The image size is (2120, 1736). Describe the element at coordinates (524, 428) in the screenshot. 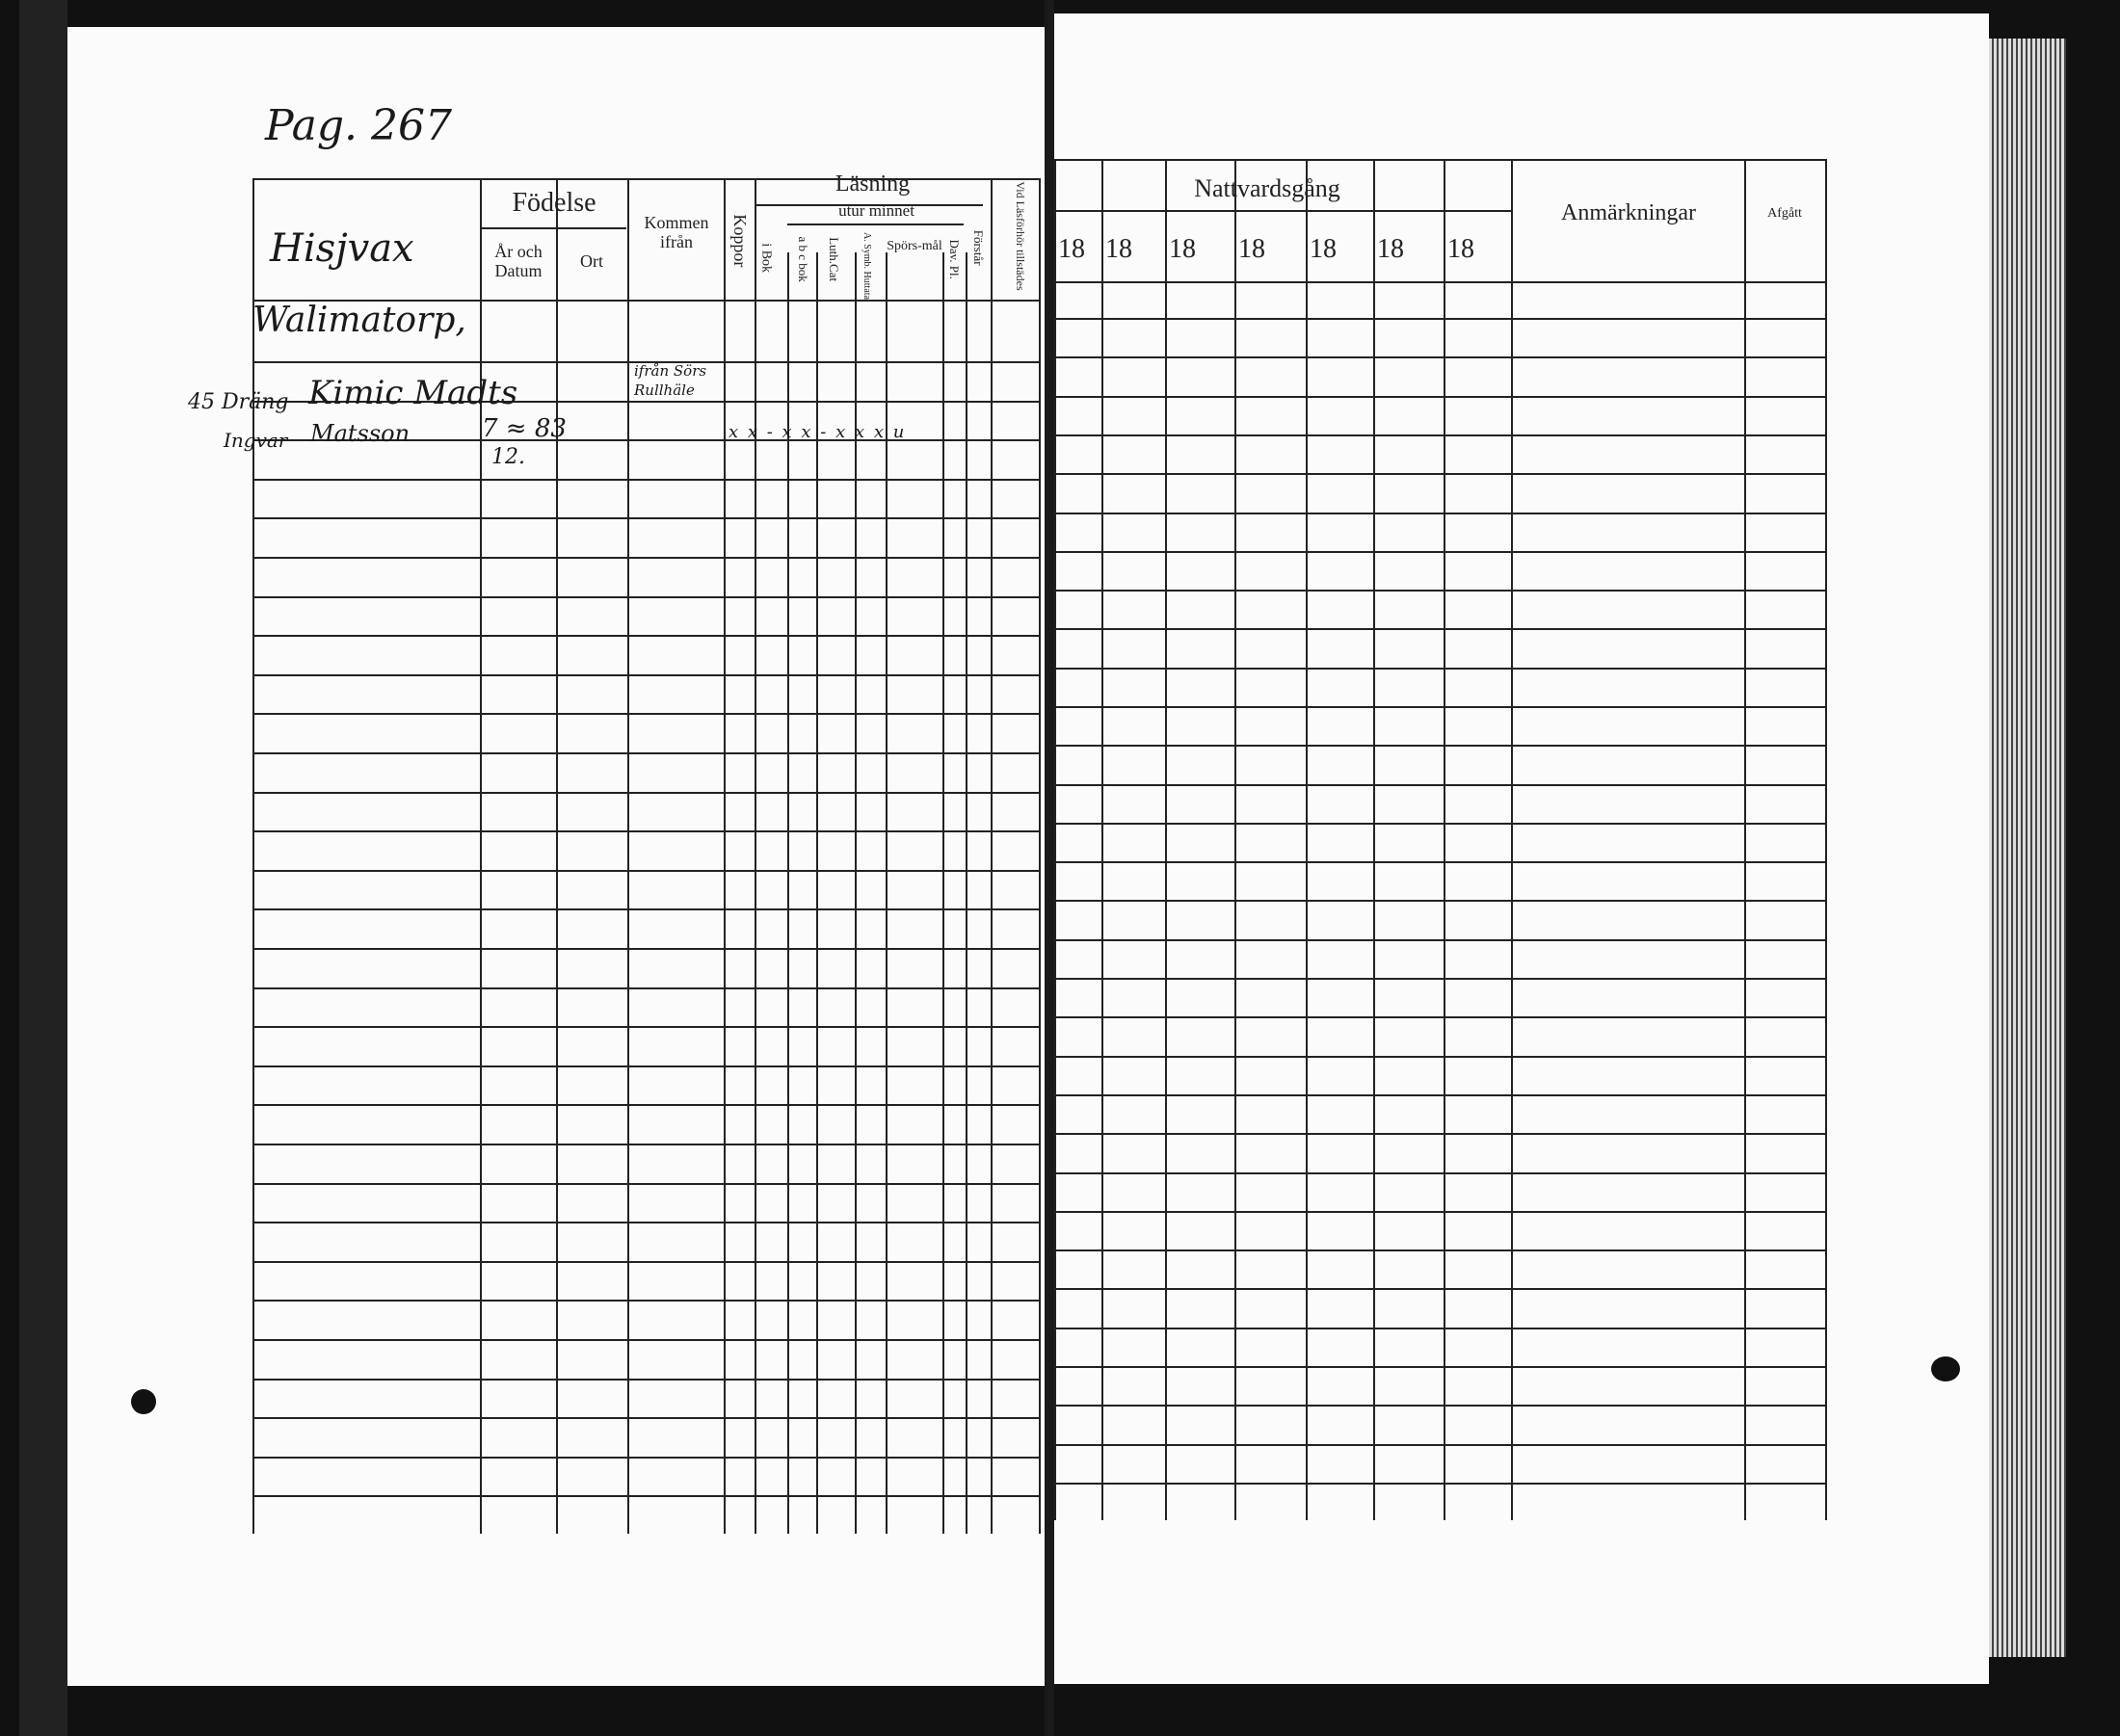

I see `birth-year: 7 ≈ 83` at that location.